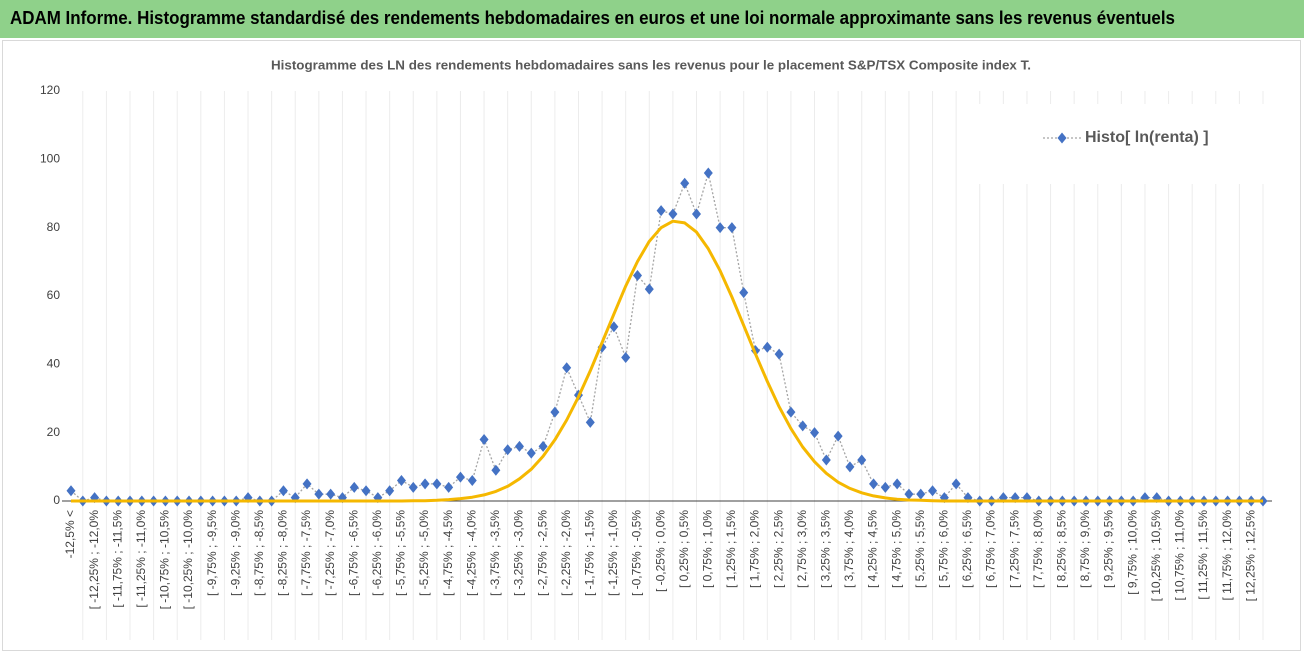 The image size is (1304, 658). Describe the element at coordinates (54, 227) in the screenshot. I see `y-tick-label: 80` at that location.